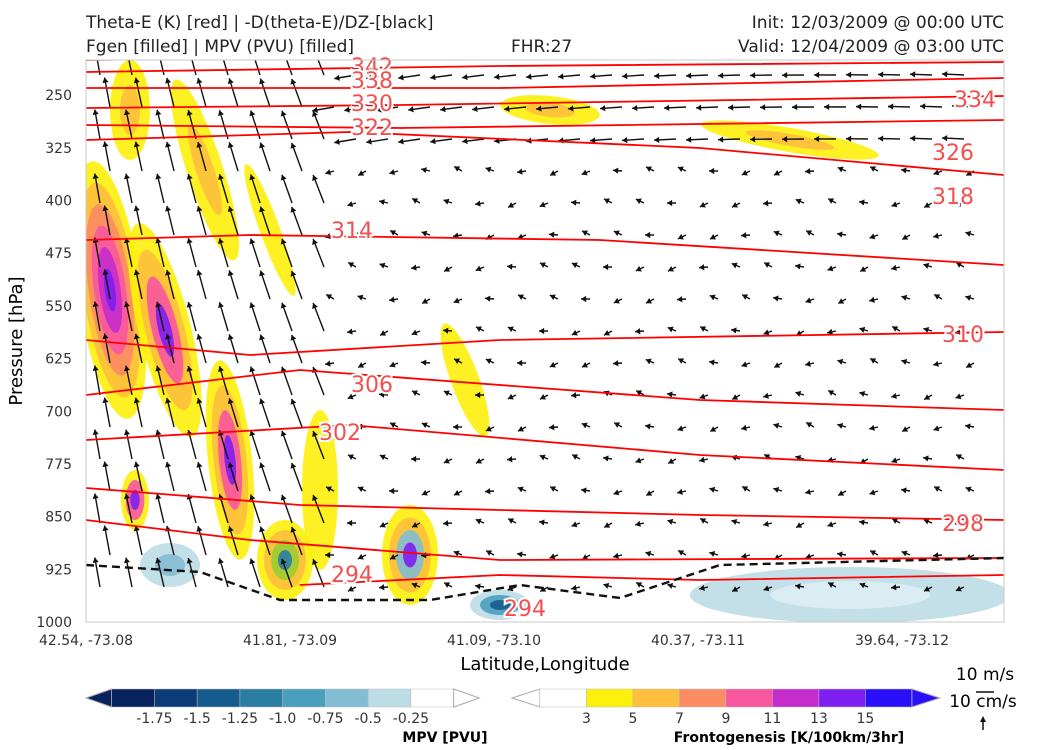  What do you see at coordinates (983, 719) in the screenshot?
I see `vector-key-vertical-arrowhead` at bounding box center [983, 719].